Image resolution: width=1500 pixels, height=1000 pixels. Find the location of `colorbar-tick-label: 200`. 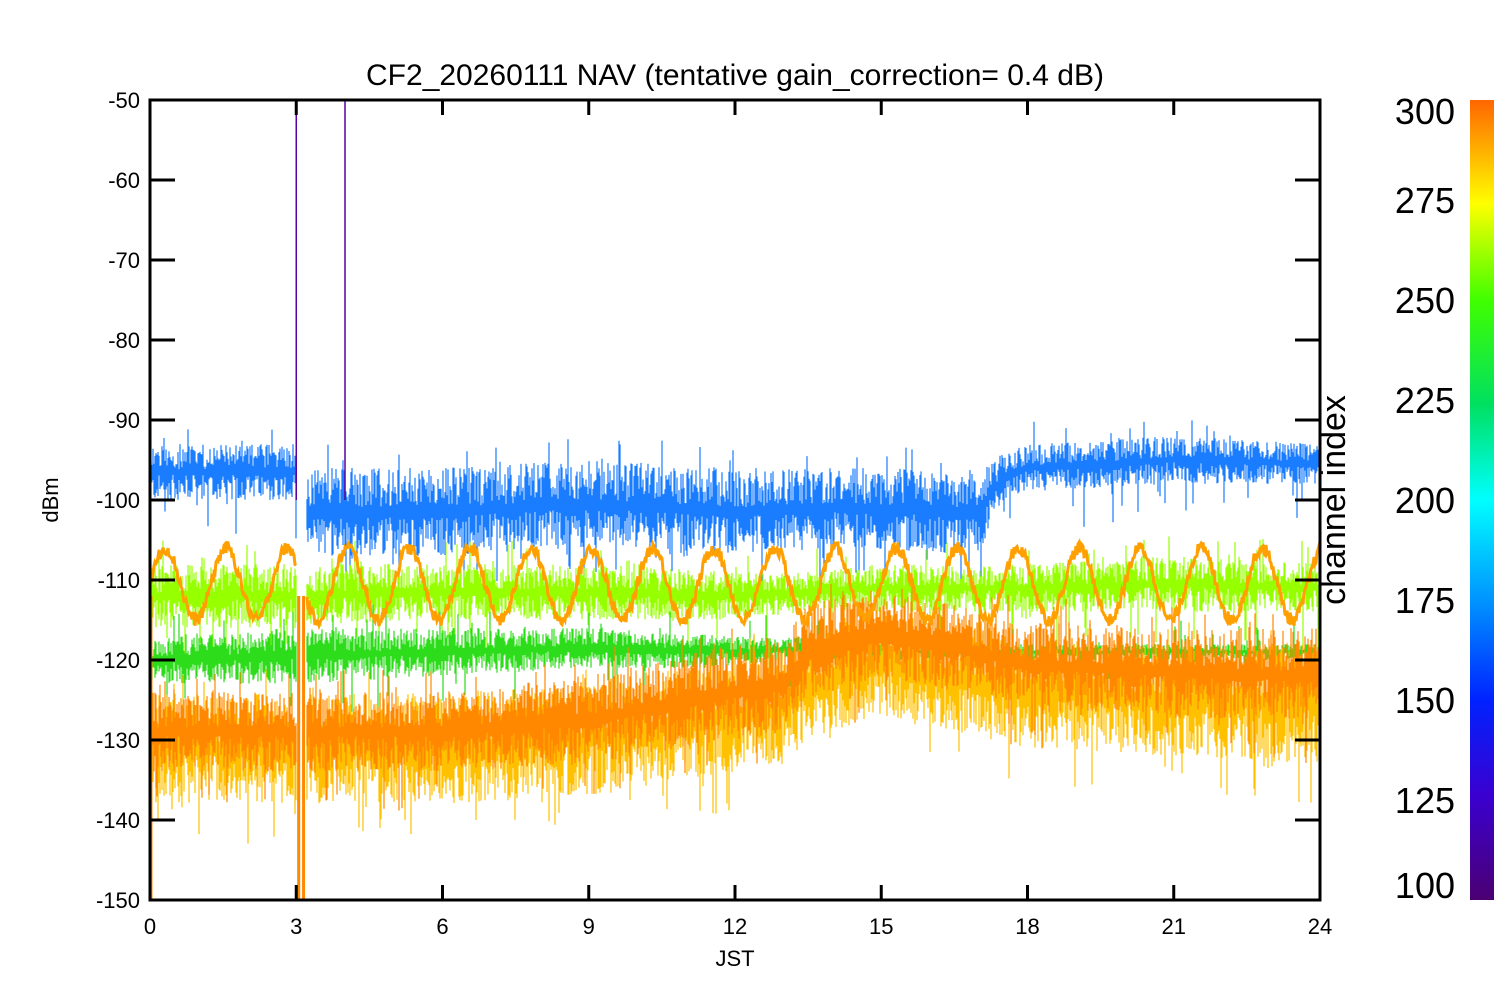

colorbar-tick-label: 200 is located at coordinates (1425, 500).